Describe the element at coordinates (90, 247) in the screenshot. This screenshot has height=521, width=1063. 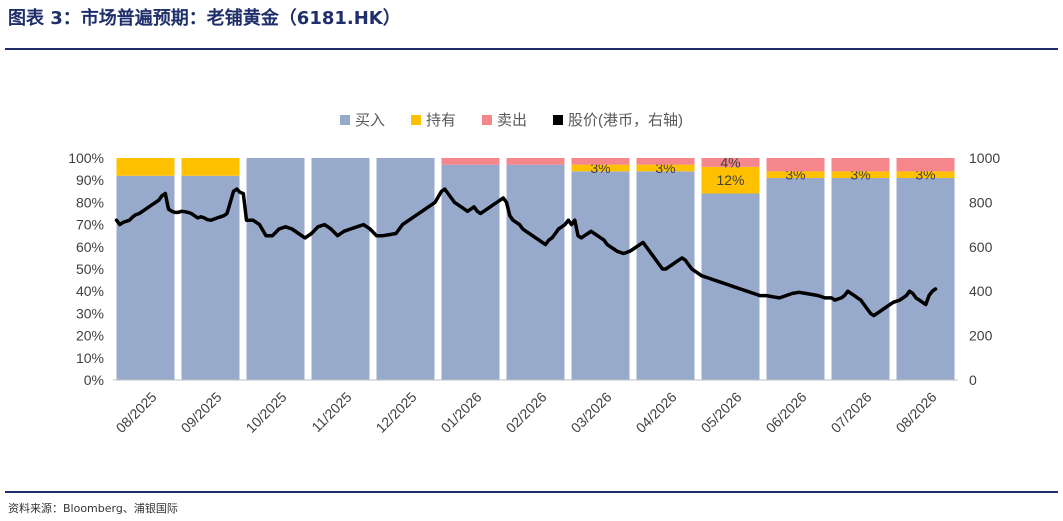
I see `left-axis-tick-label: 60%` at that location.